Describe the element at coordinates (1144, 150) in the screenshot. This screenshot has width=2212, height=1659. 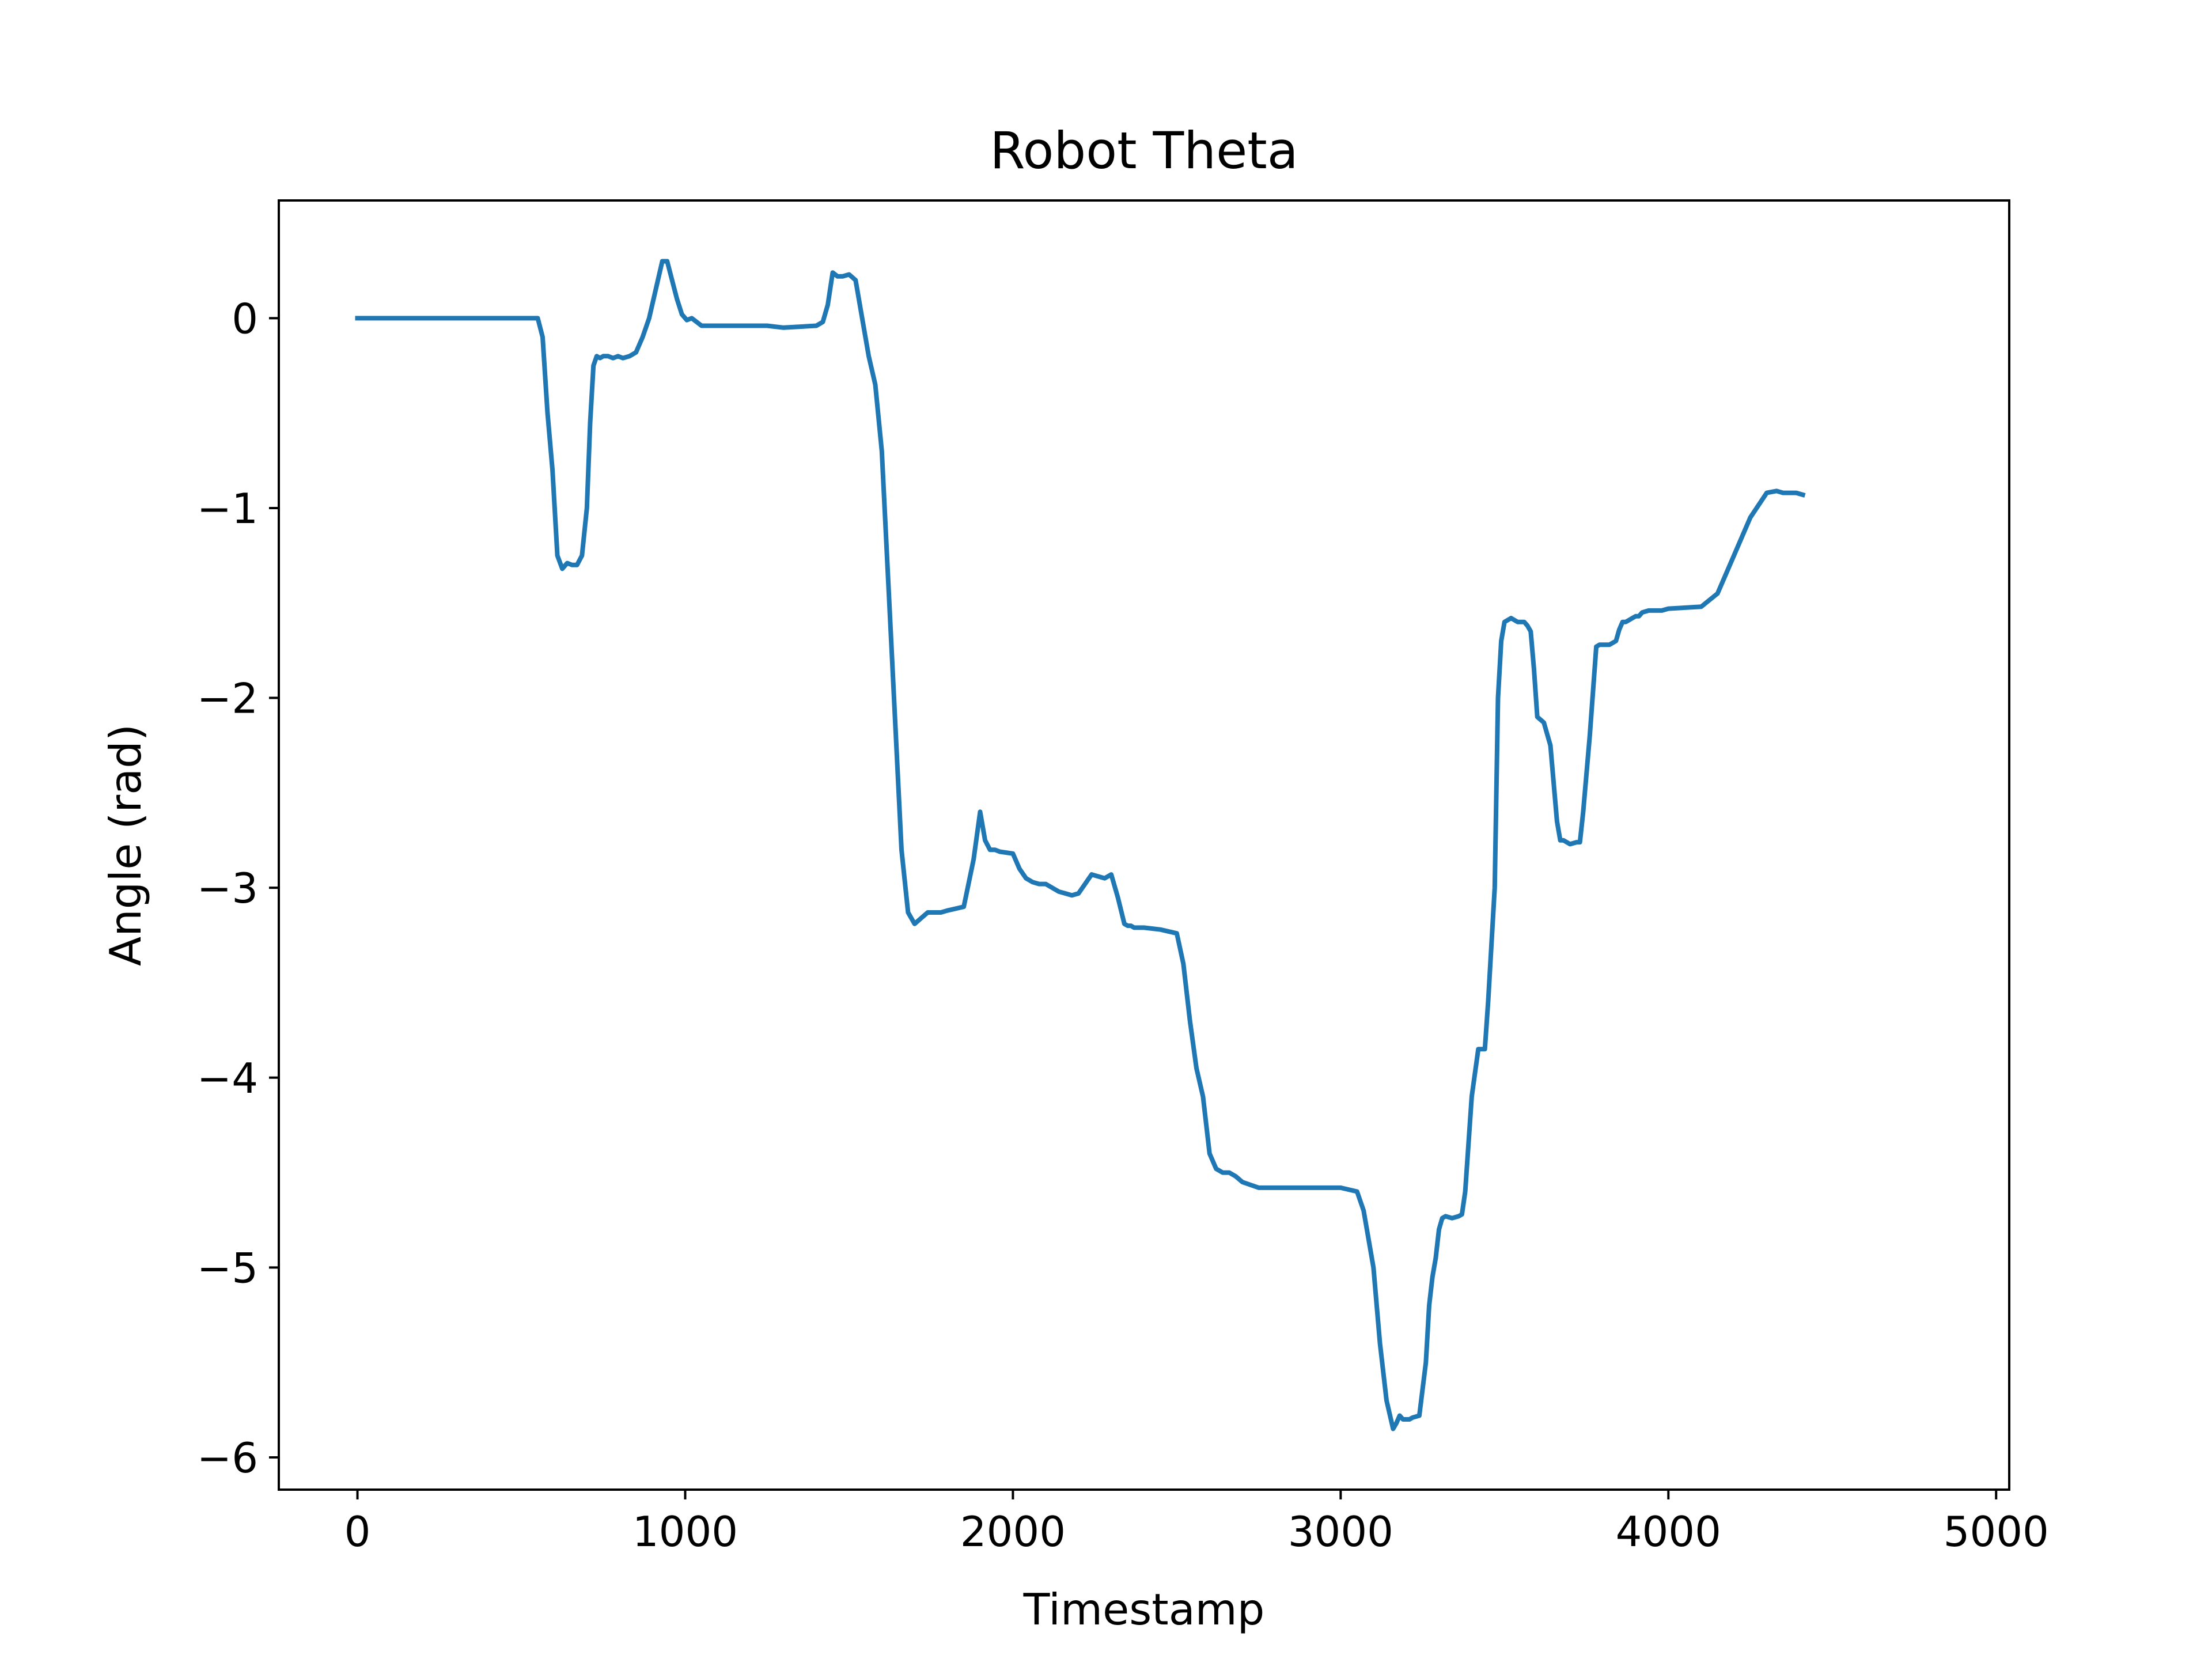
I see `chart-title: Robot Theta` at that location.